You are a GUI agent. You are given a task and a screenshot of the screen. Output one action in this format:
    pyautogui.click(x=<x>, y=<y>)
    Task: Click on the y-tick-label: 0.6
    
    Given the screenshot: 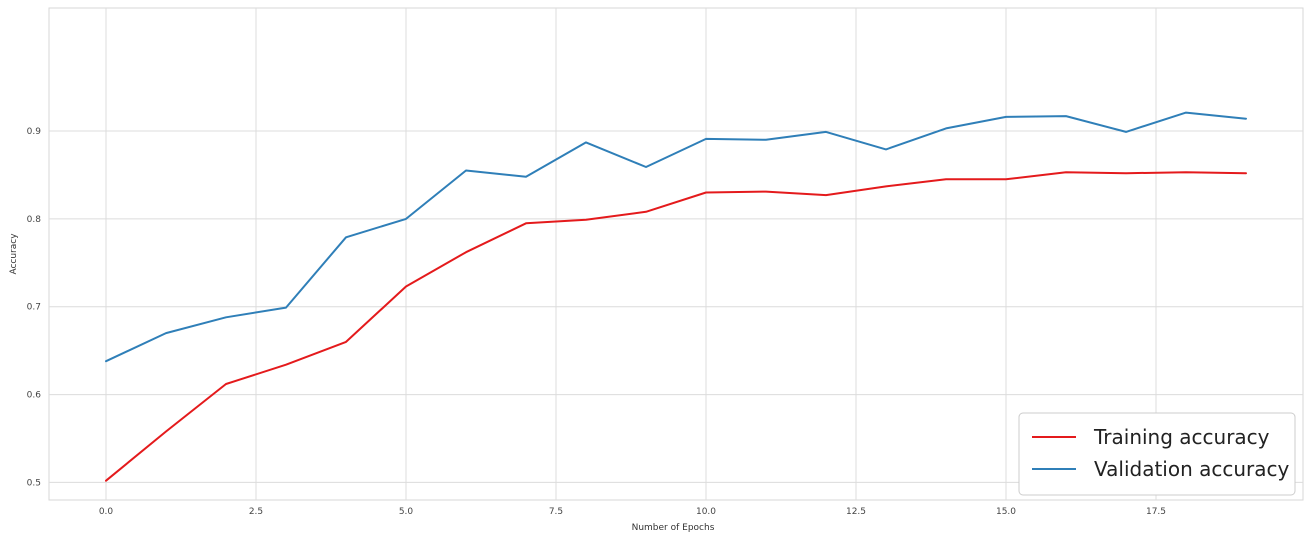 What is the action you would take?
    pyautogui.click(x=34, y=396)
    